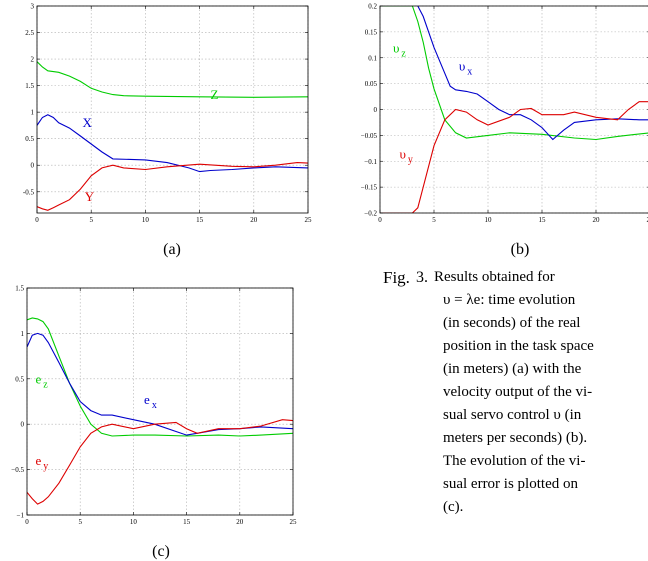 The image size is (648, 561). What do you see at coordinates (369, 188) in the screenshot?
I see `y-tick-label: −0.15` at bounding box center [369, 188].